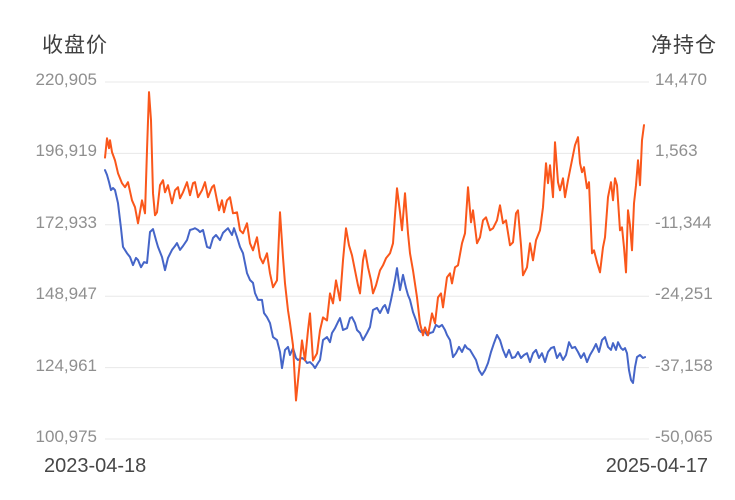 This screenshot has width=735, height=500. Describe the element at coordinates (95, 466) in the screenshot. I see `x-axis-start-label: 2023-04-18` at that location.